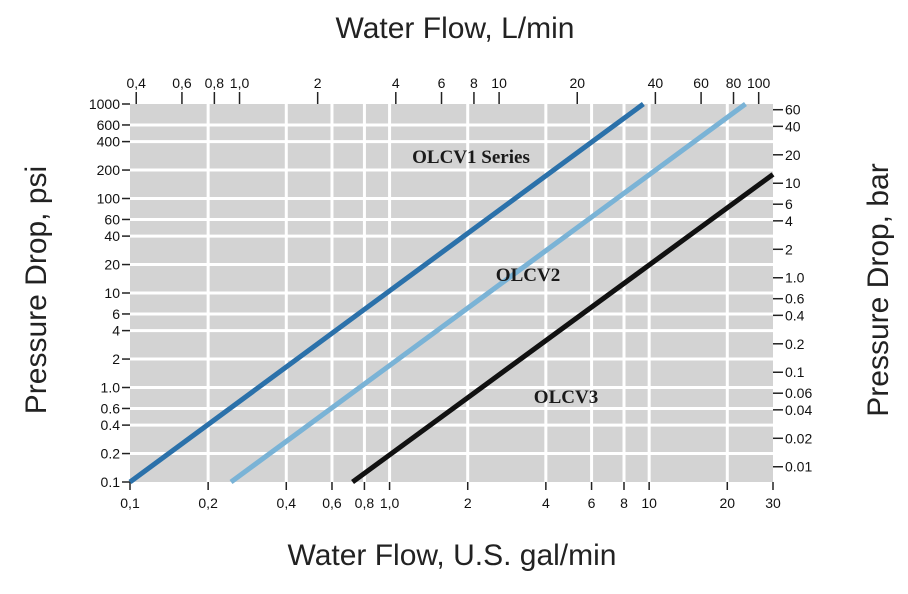 The width and height of the screenshot is (908, 594). I want to click on series-labels: OLCV1 Series OLCV2 OLCV3, so click(505, 277).